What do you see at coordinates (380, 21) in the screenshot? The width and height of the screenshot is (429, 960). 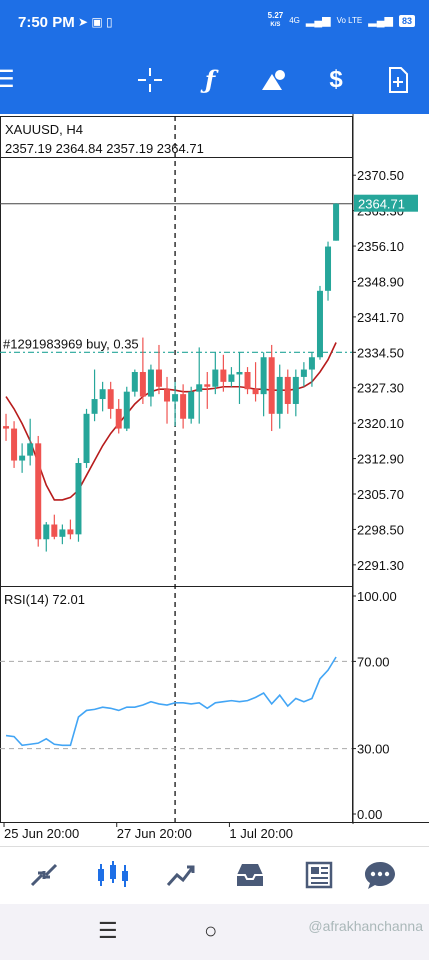 I see `signal-icon-2: ▂▄▆` at bounding box center [380, 21].